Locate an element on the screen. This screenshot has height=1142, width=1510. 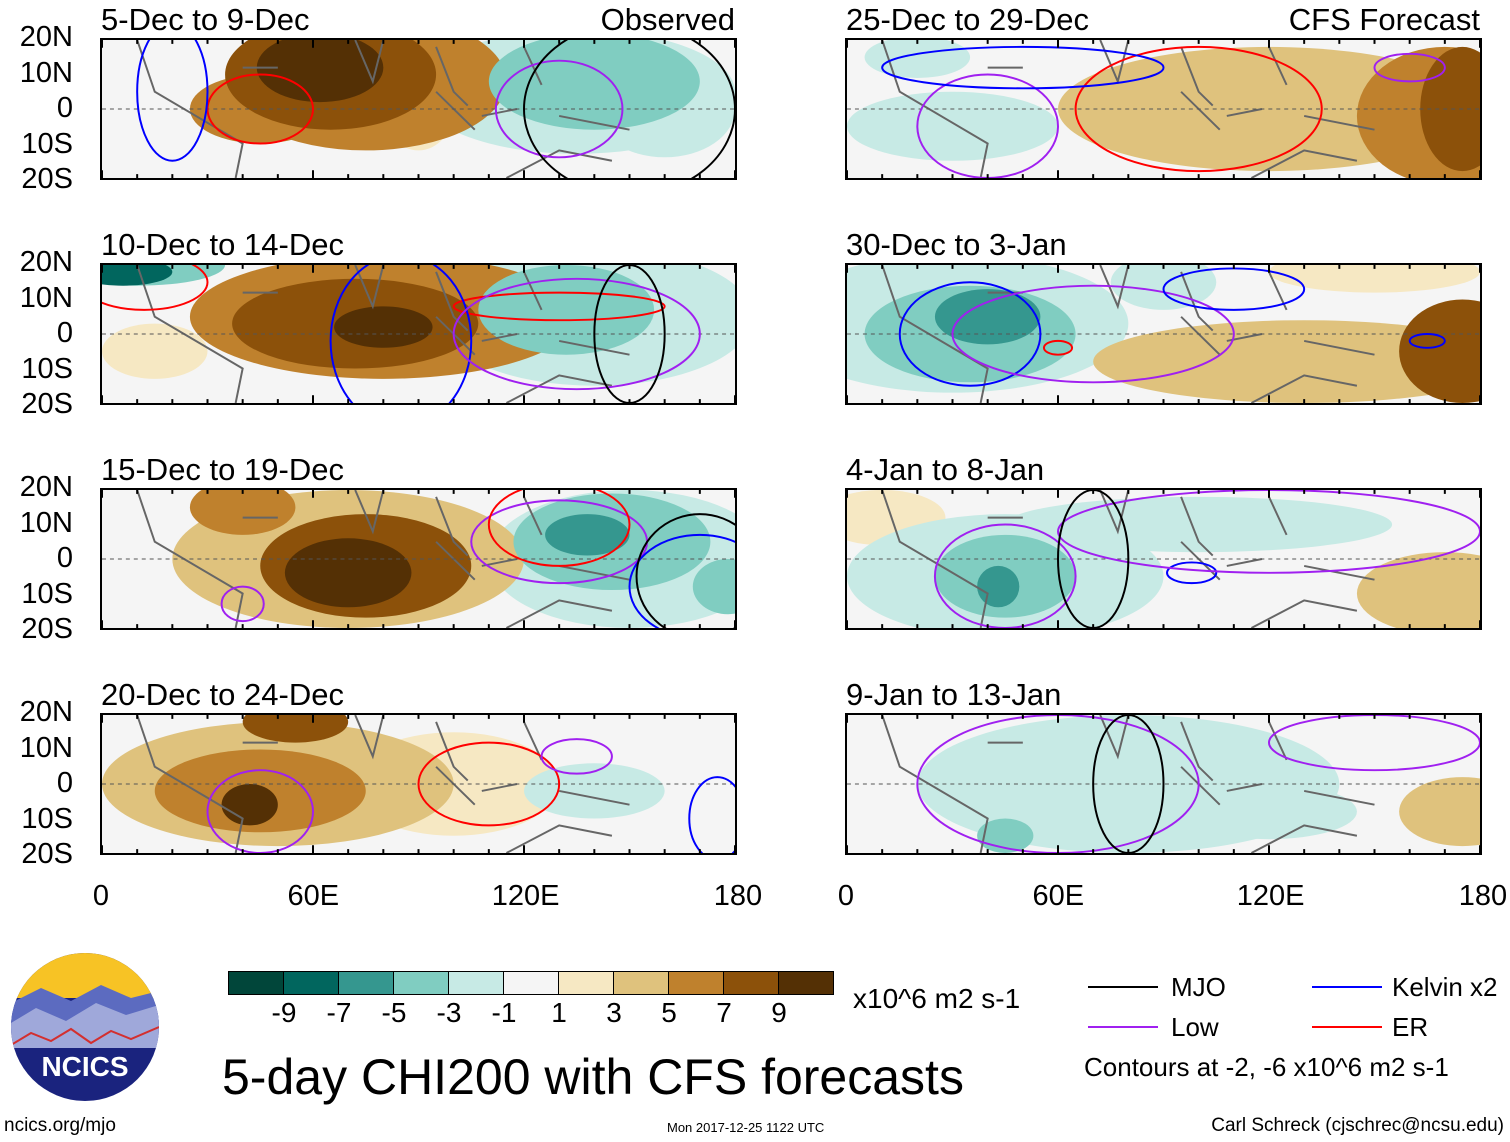
ncics-logo: NCICS is located at coordinates (85, 1027).